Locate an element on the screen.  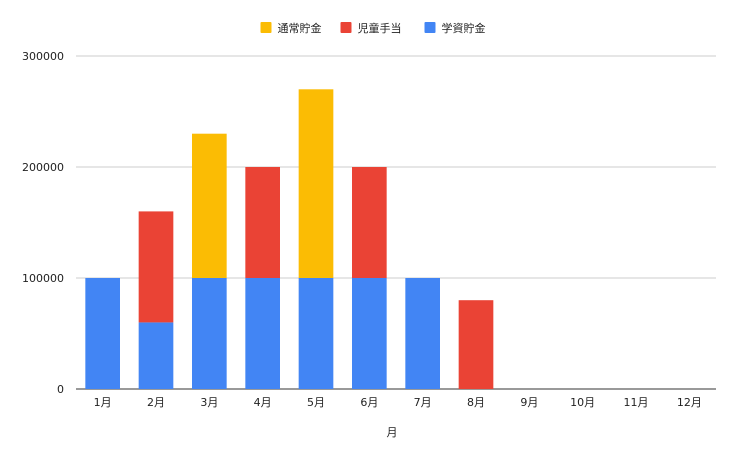
legend-item: 児童手当 is located at coordinates (371, 28).